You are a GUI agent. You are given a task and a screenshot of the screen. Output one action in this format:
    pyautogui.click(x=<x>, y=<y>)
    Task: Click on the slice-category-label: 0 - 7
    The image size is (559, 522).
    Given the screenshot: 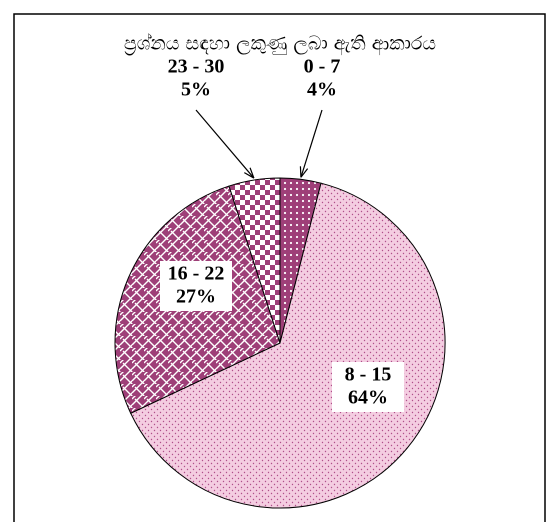 What is the action you would take?
    pyautogui.click(x=322, y=67)
    